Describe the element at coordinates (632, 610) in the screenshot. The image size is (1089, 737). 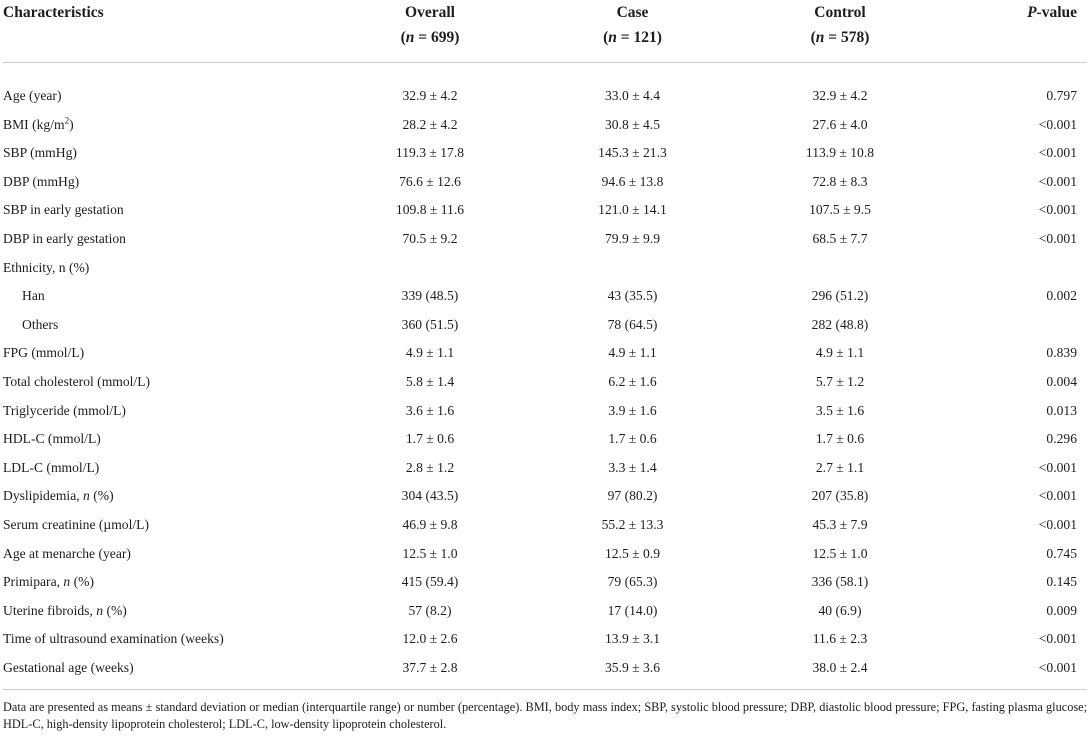
I see `cell-case: 17 (14.0)` at that location.